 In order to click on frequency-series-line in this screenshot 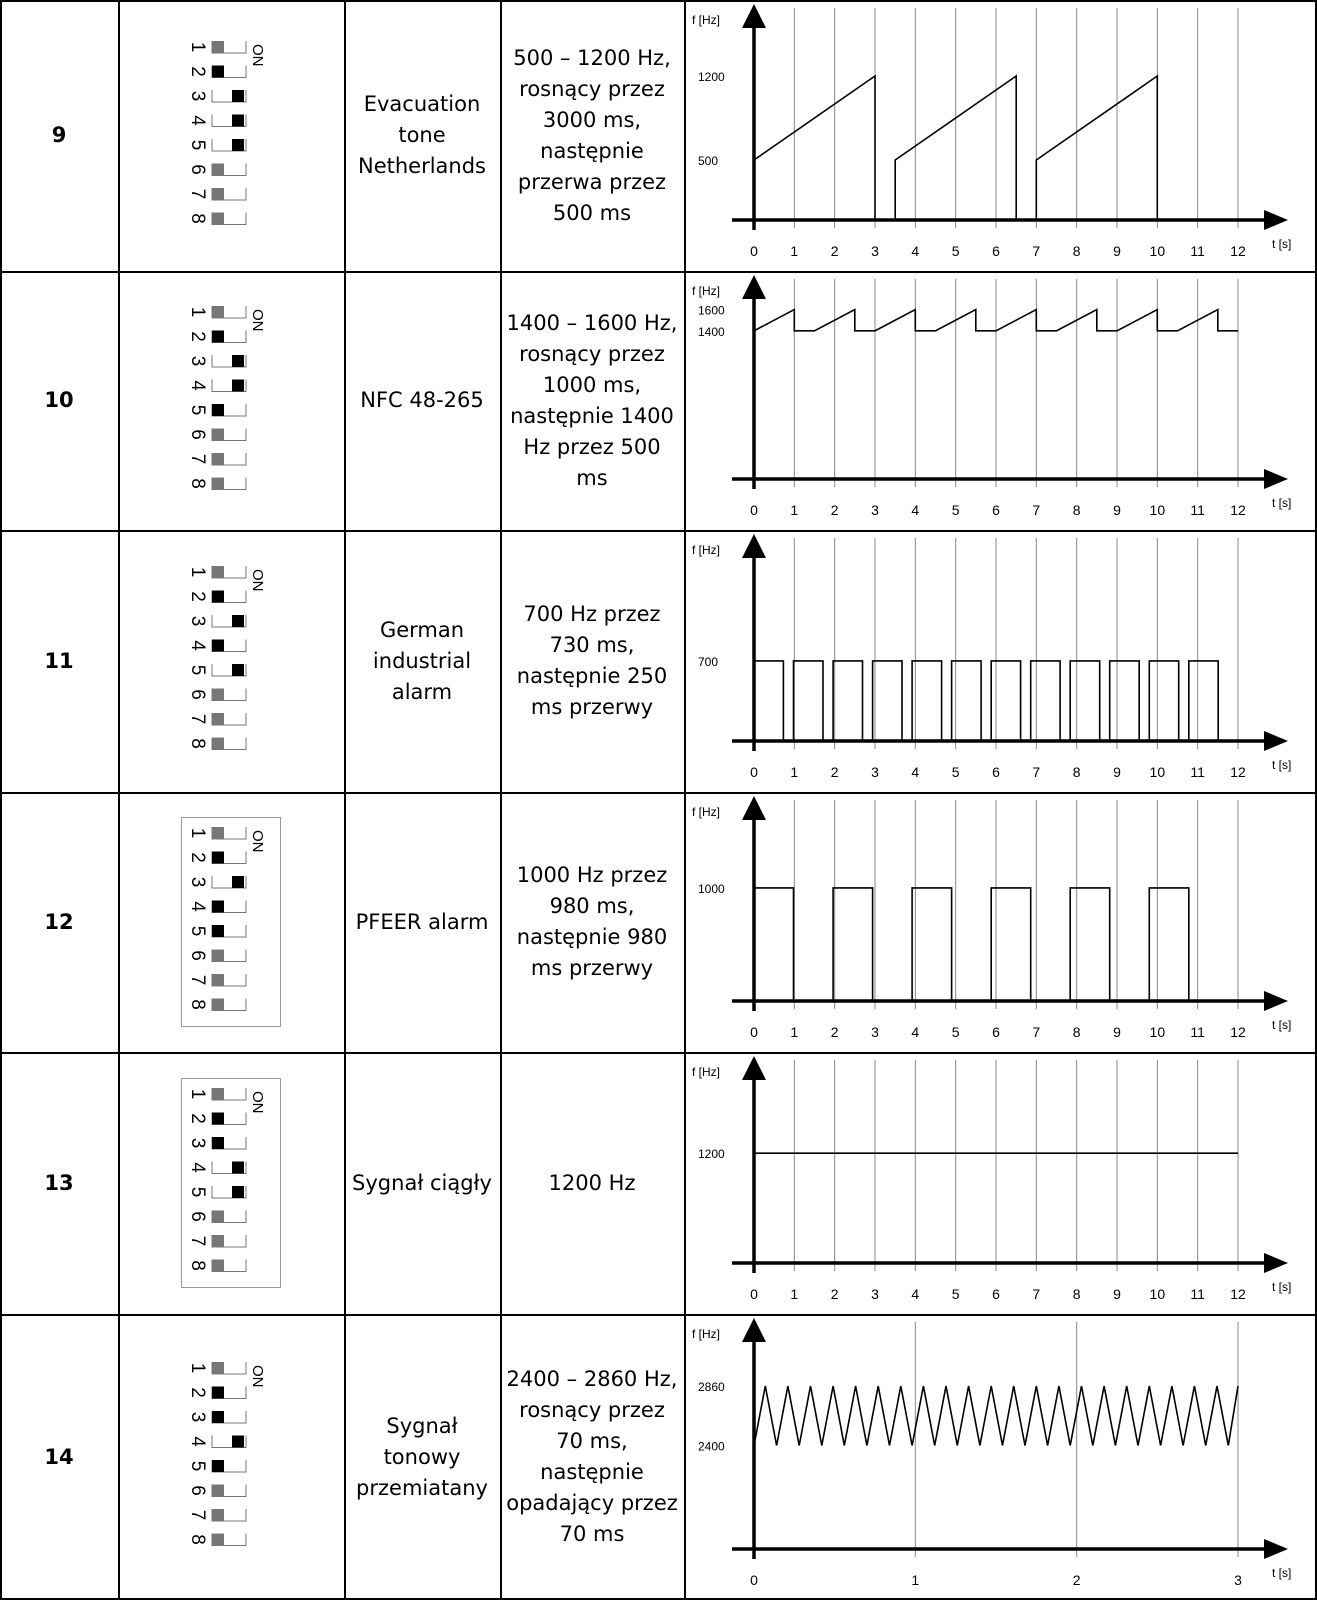, I will do `click(996, 1415)`.